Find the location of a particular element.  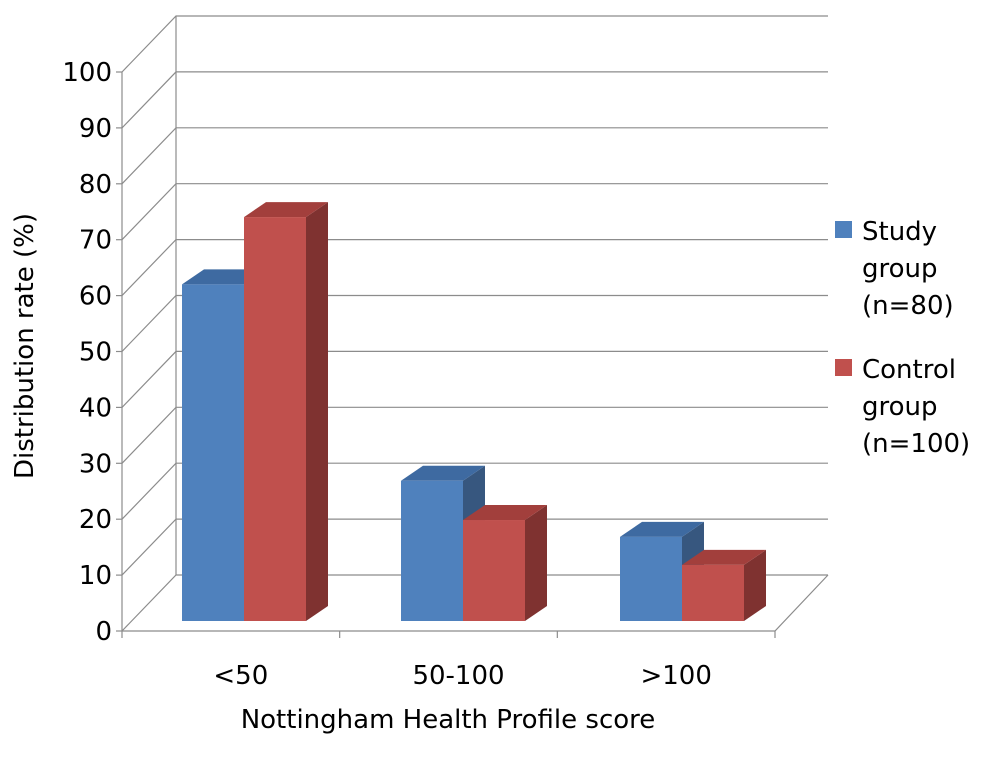

y-tick-label: 10 is located at coordinates (95, 576).